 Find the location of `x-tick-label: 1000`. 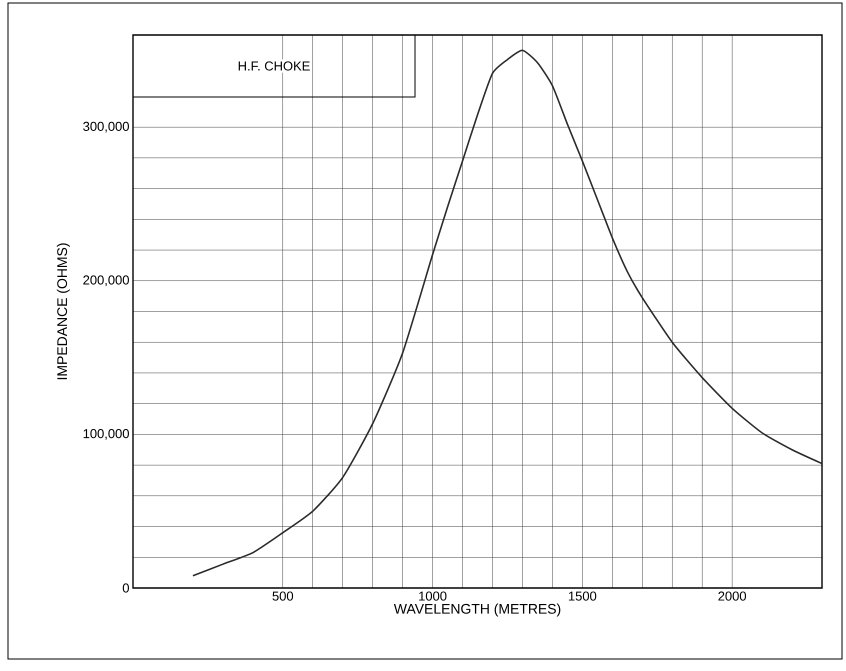

x-tick-label: 1000 is located at coordinates (432, 596).